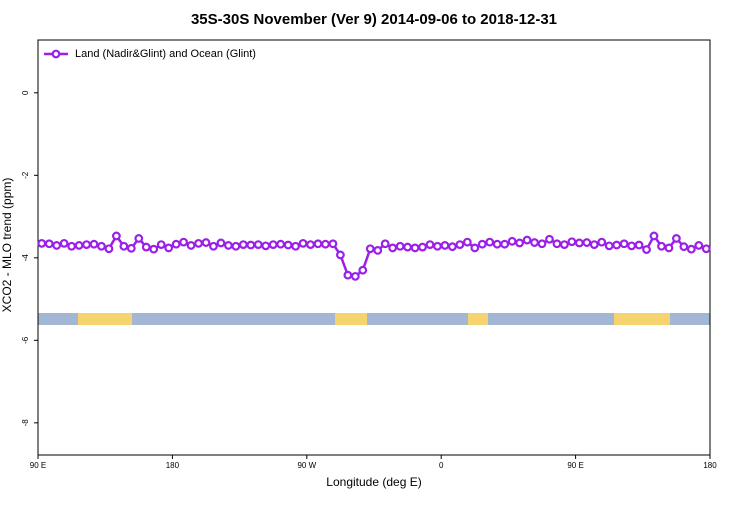 The height and width of the screenshot is (505, 750). I want to click on y-tick-label: -8, so click(25, 423).